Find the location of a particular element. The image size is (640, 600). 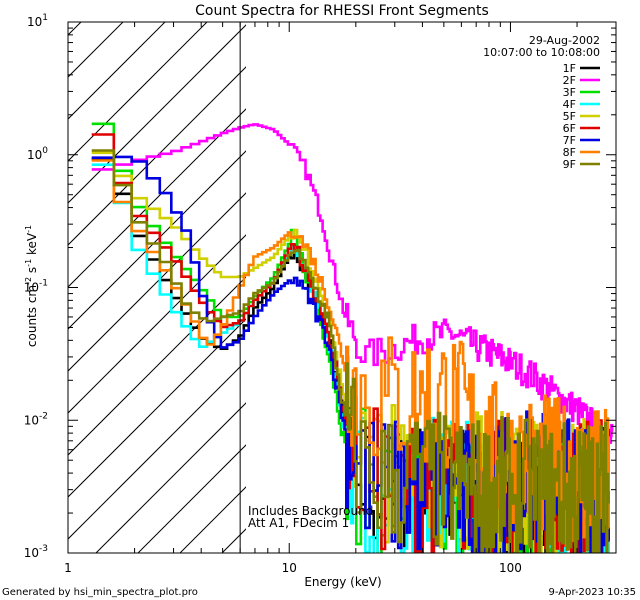

legend-label-4F: 4F is located at coordinates (569, 104).